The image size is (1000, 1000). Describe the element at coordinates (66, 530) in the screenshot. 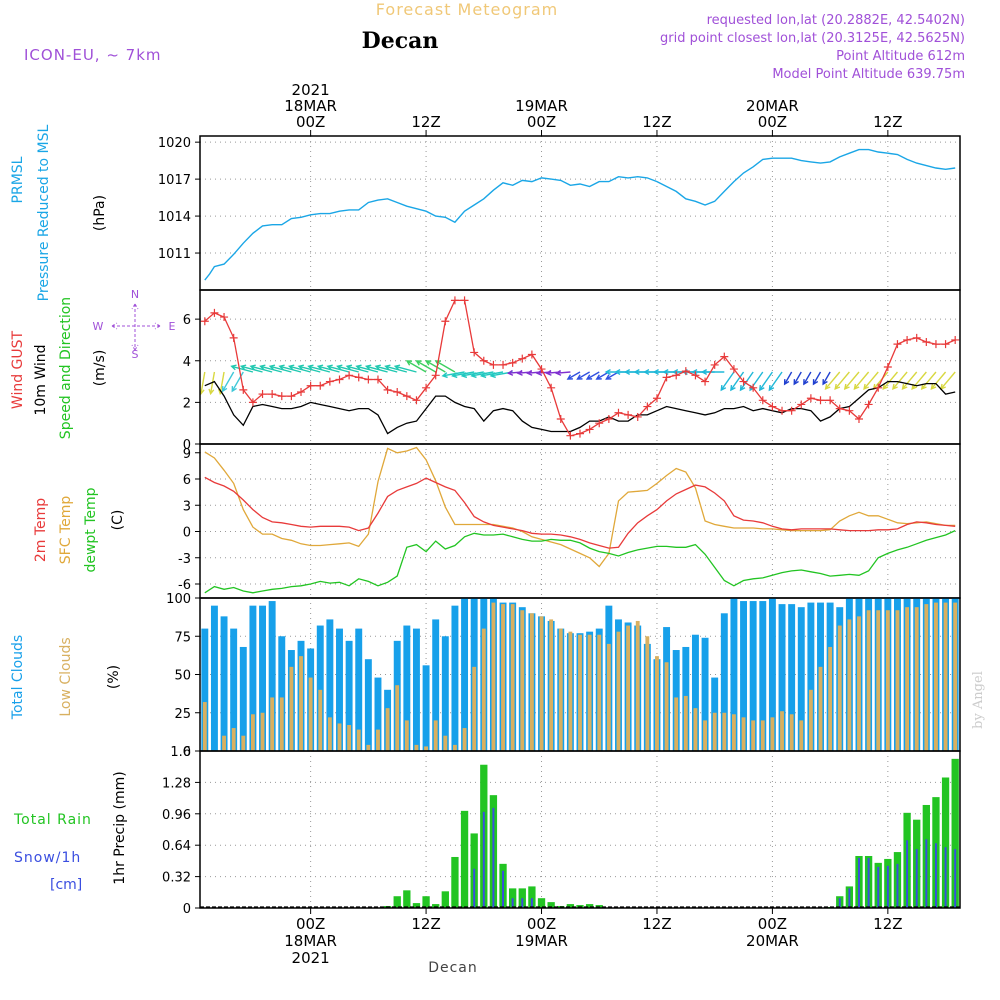

I see `sfc-label: SFC Temp` at that location.